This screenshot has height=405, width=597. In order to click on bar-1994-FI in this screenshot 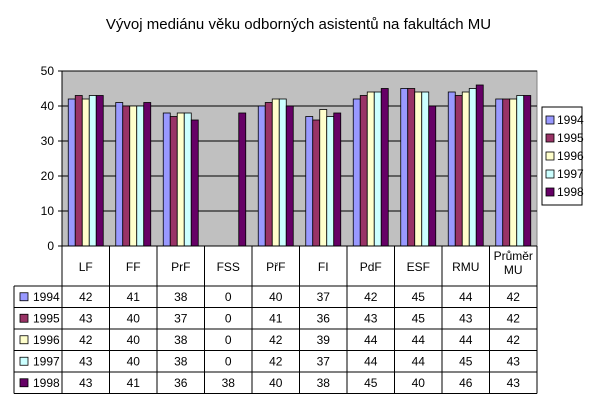, I will do `click(309, 181)`.